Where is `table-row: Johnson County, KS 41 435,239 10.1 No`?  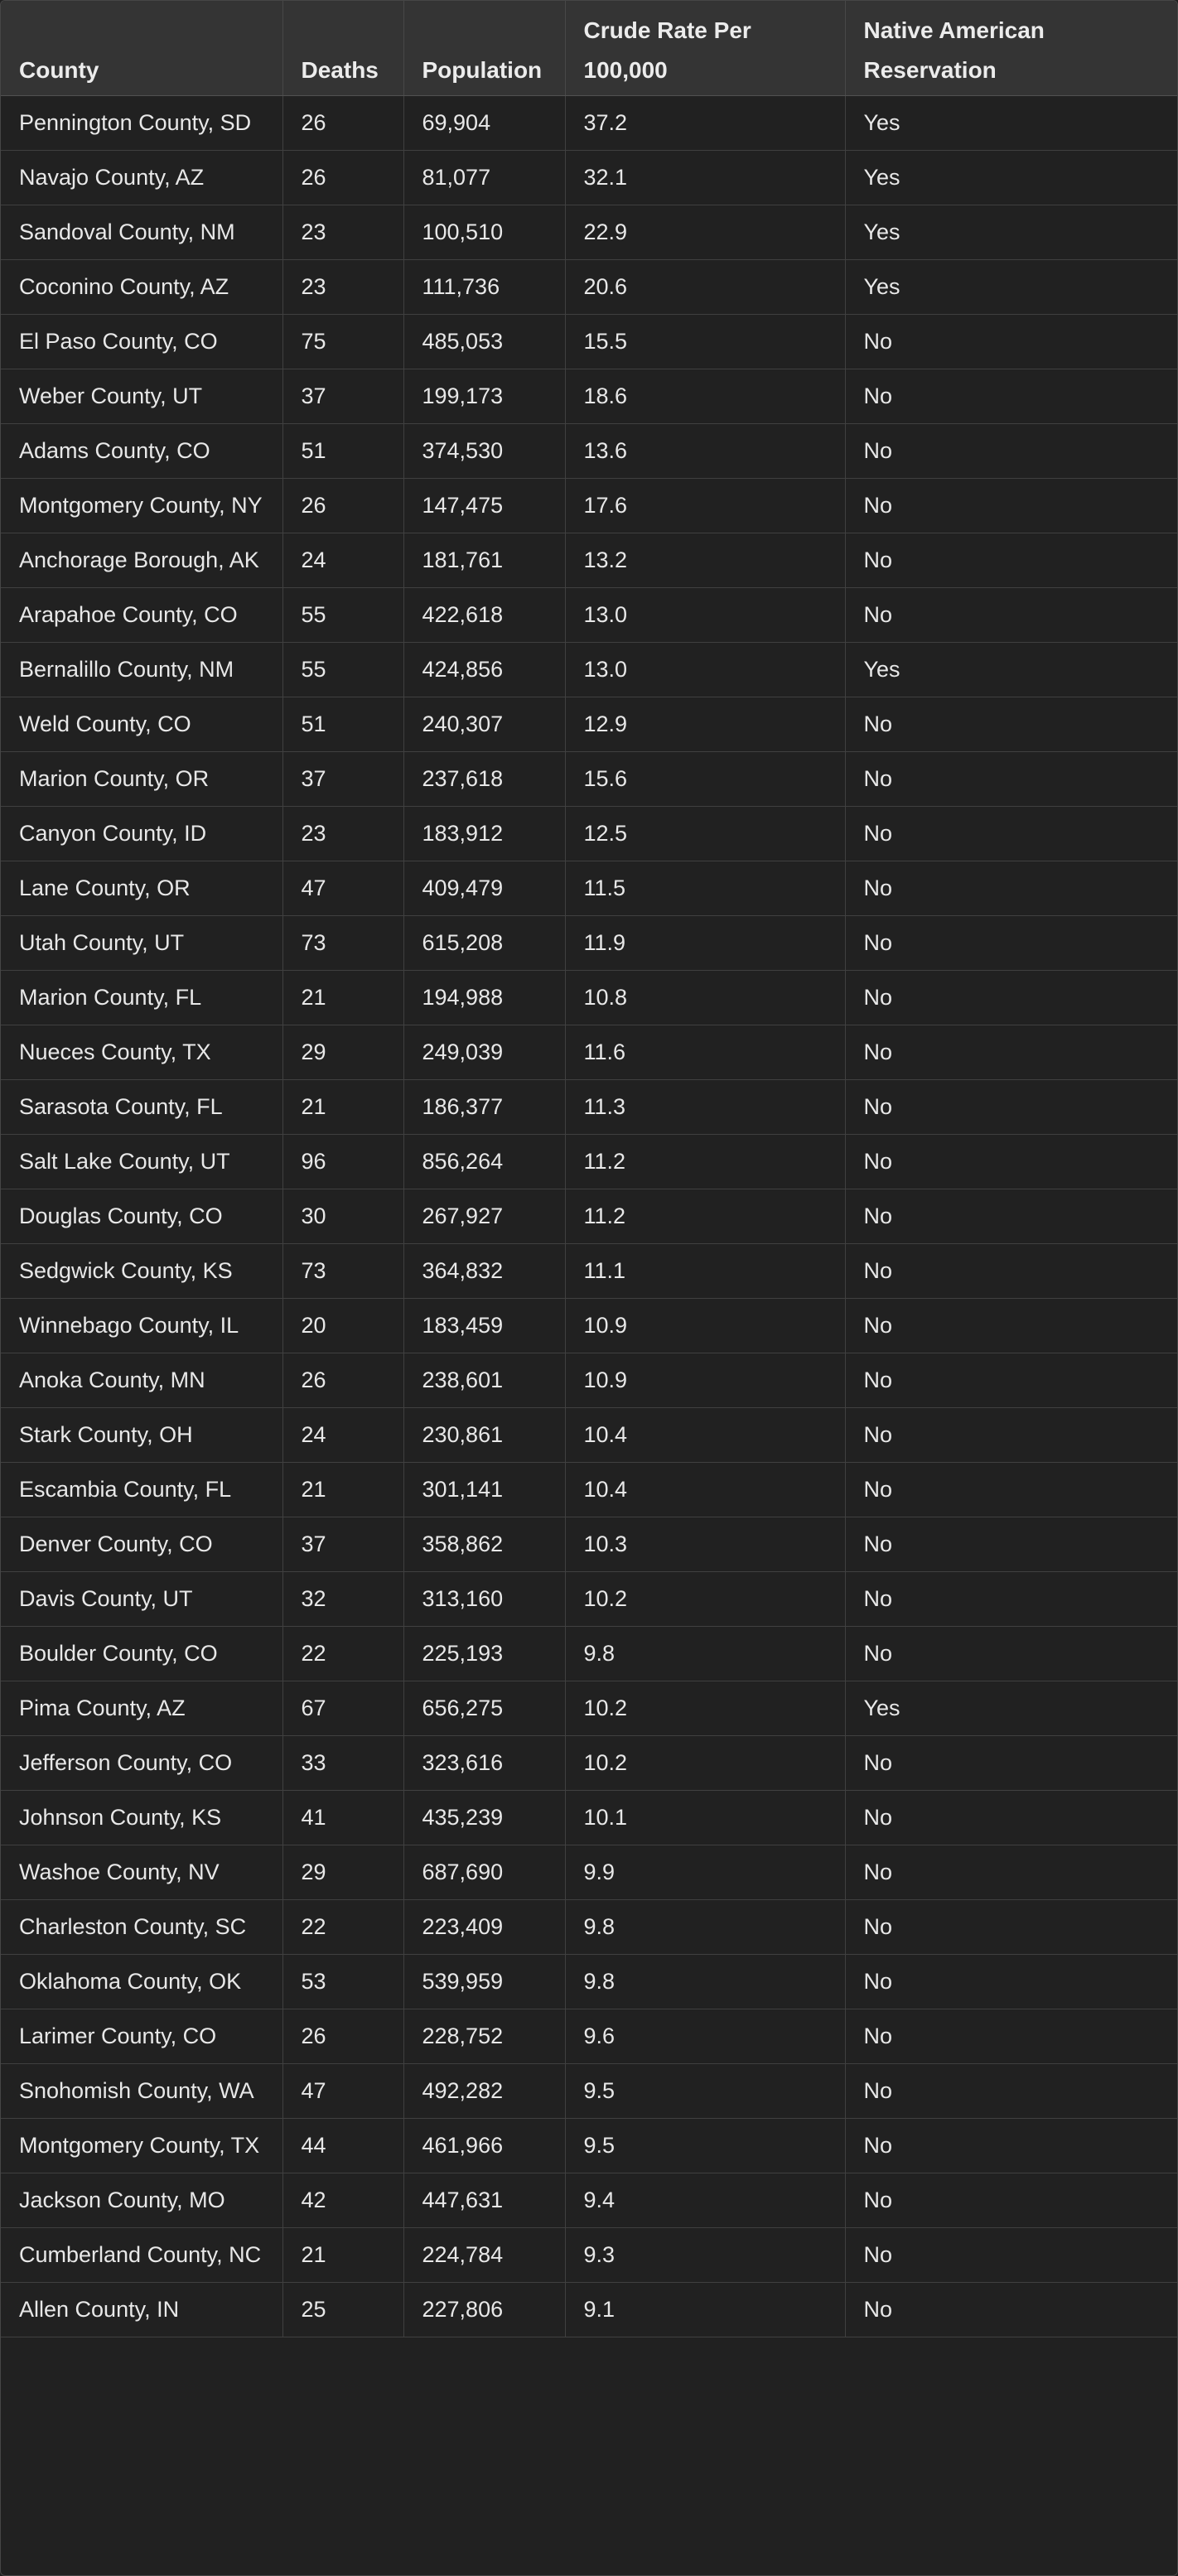
table-row: Johnson County, KS 41 435,239 10.1 No is located at coordinates (589, 1818).